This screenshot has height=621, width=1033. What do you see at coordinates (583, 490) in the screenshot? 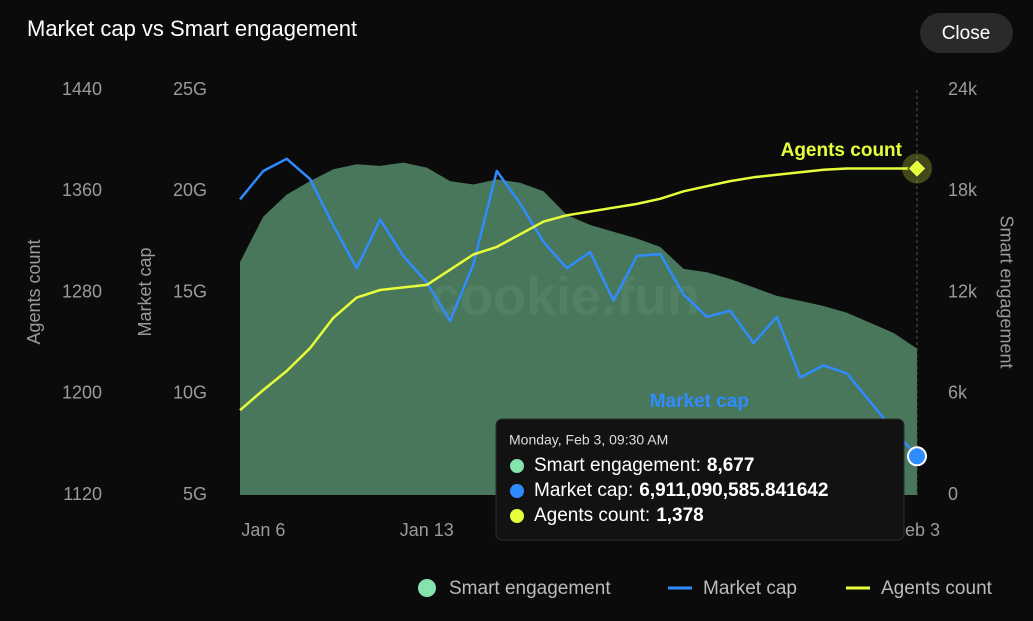
I see `tooltip-label: Market cap:` at bounding box center [583, 490].